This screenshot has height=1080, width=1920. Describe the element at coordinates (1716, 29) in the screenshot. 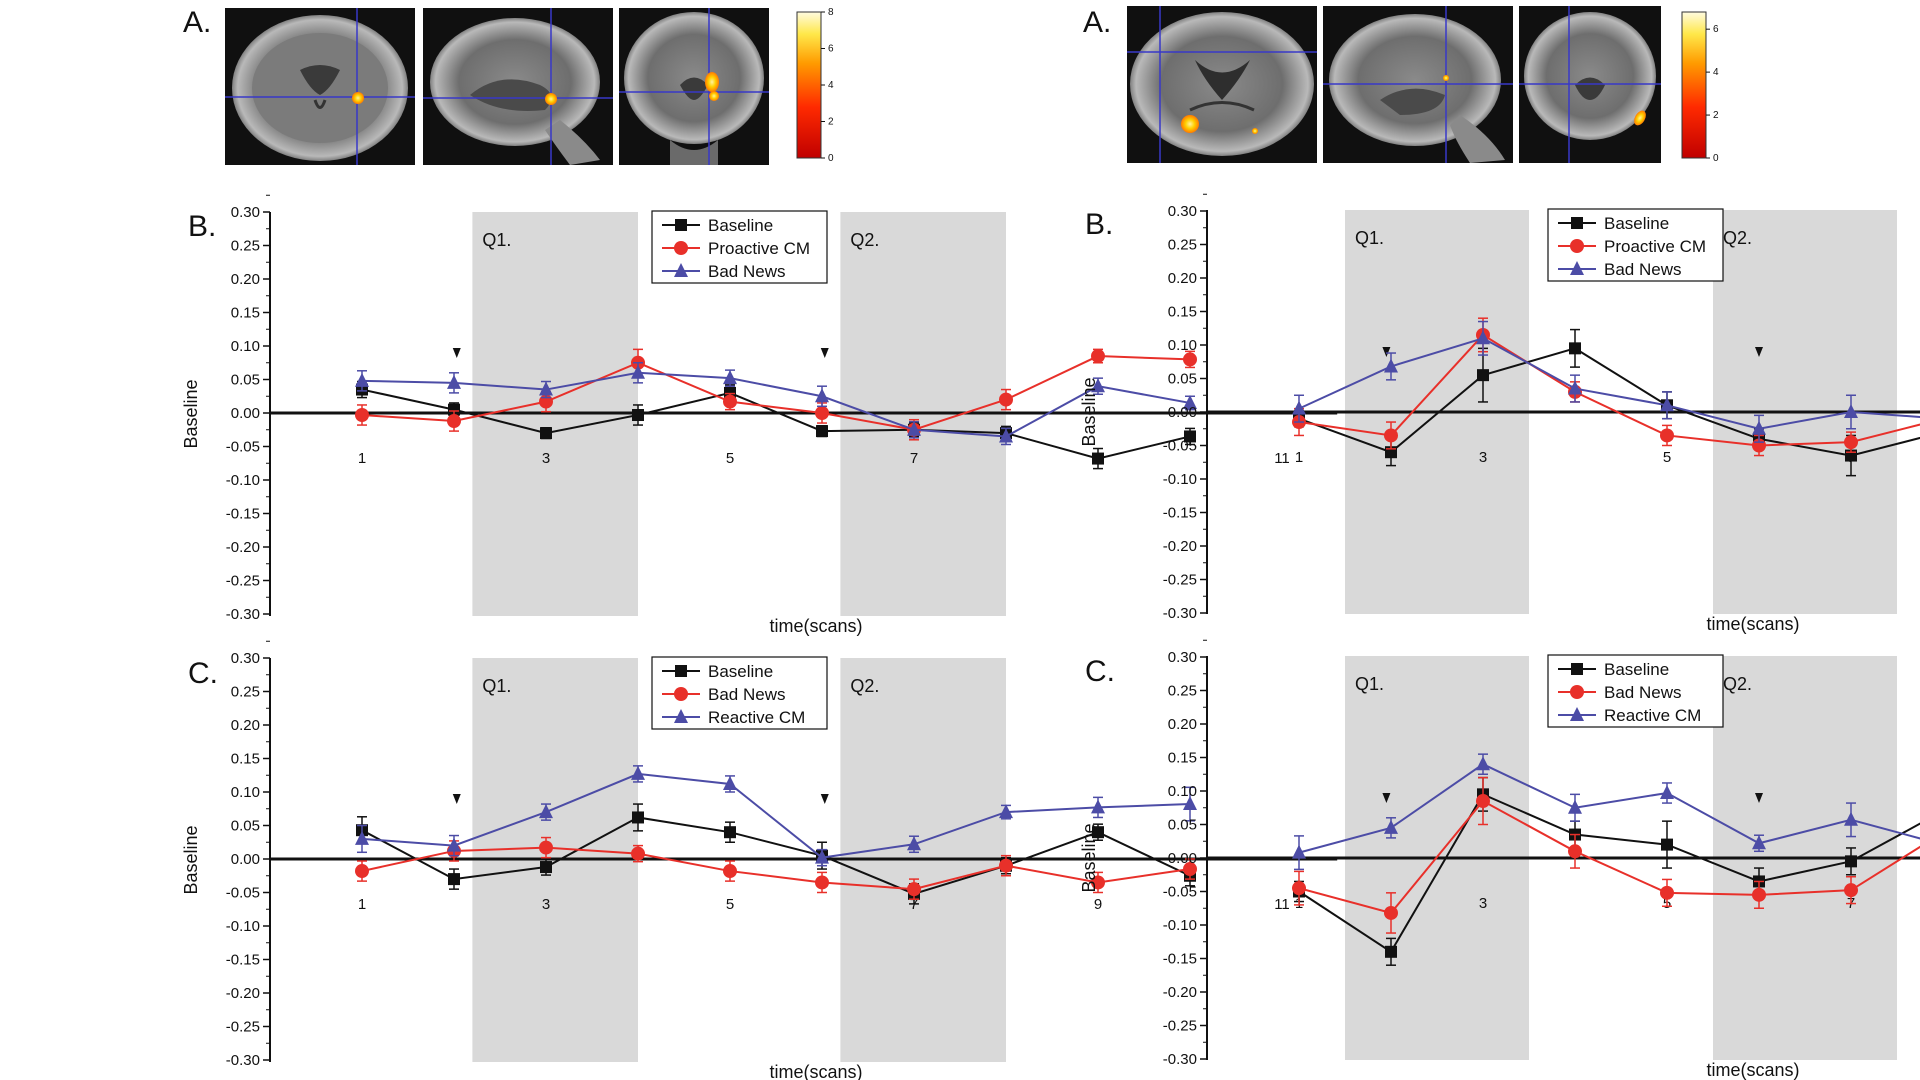

I see `colorbar-tick-label: 6` at that location.